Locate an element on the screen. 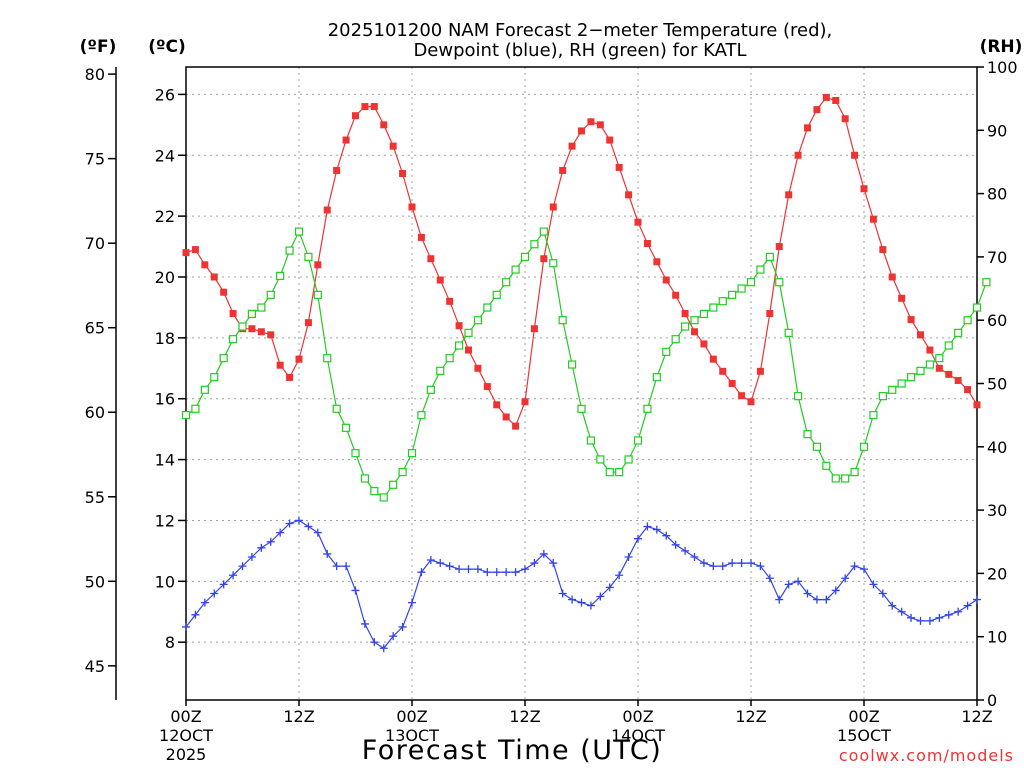 The height and width of the screenshot is (768, 1024). fahrenheit-tick-label: 75 is located at coordinates (95, 159).